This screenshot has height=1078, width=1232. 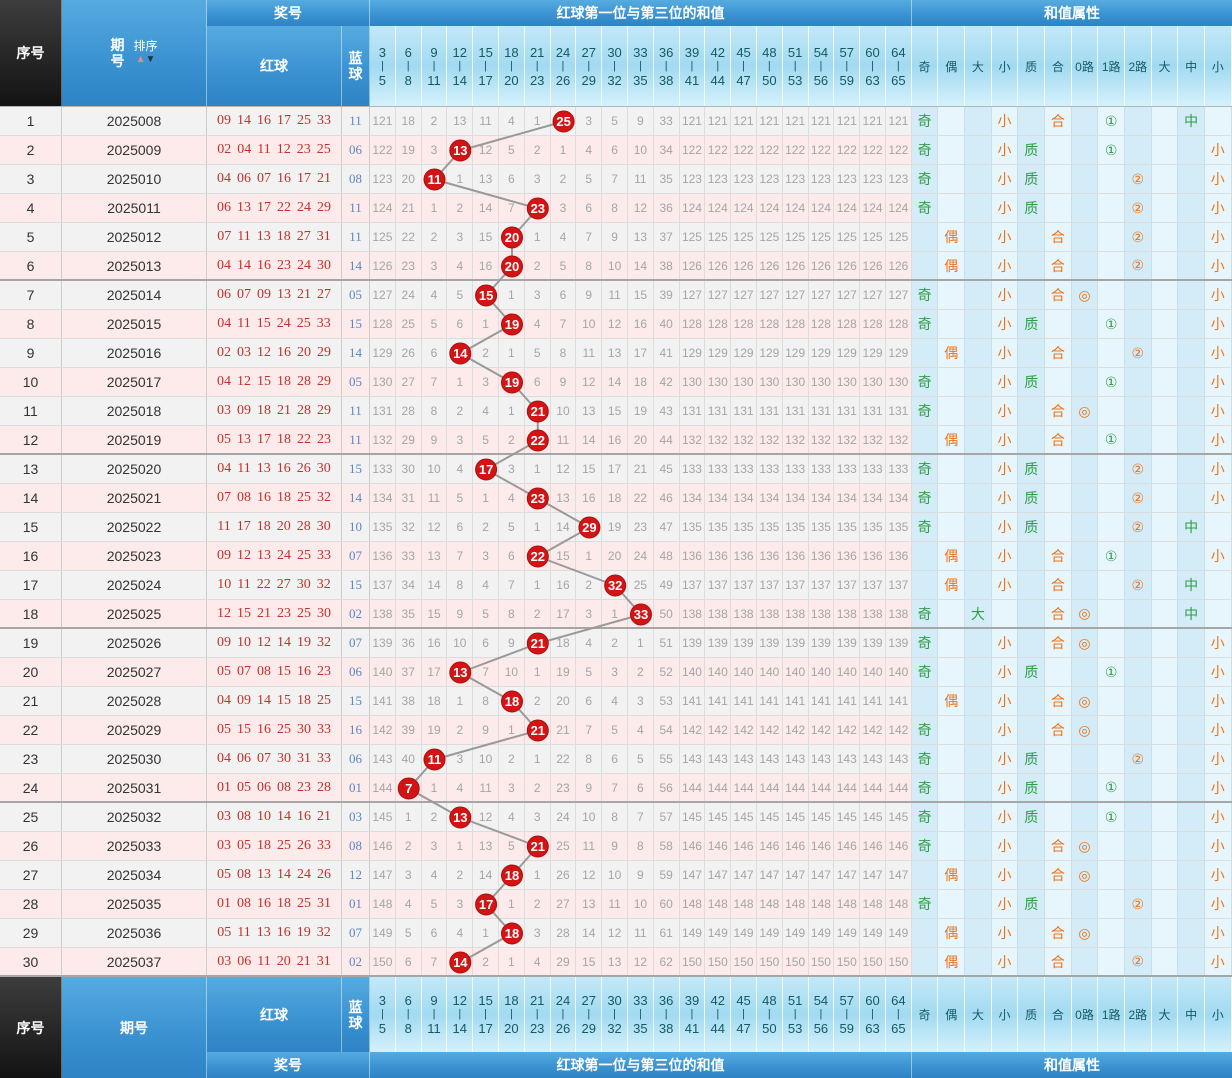 What do you see at coordinates (304, 816) in the screenshot?
I see `red-ball: 16` at bounding box center [304, 816].